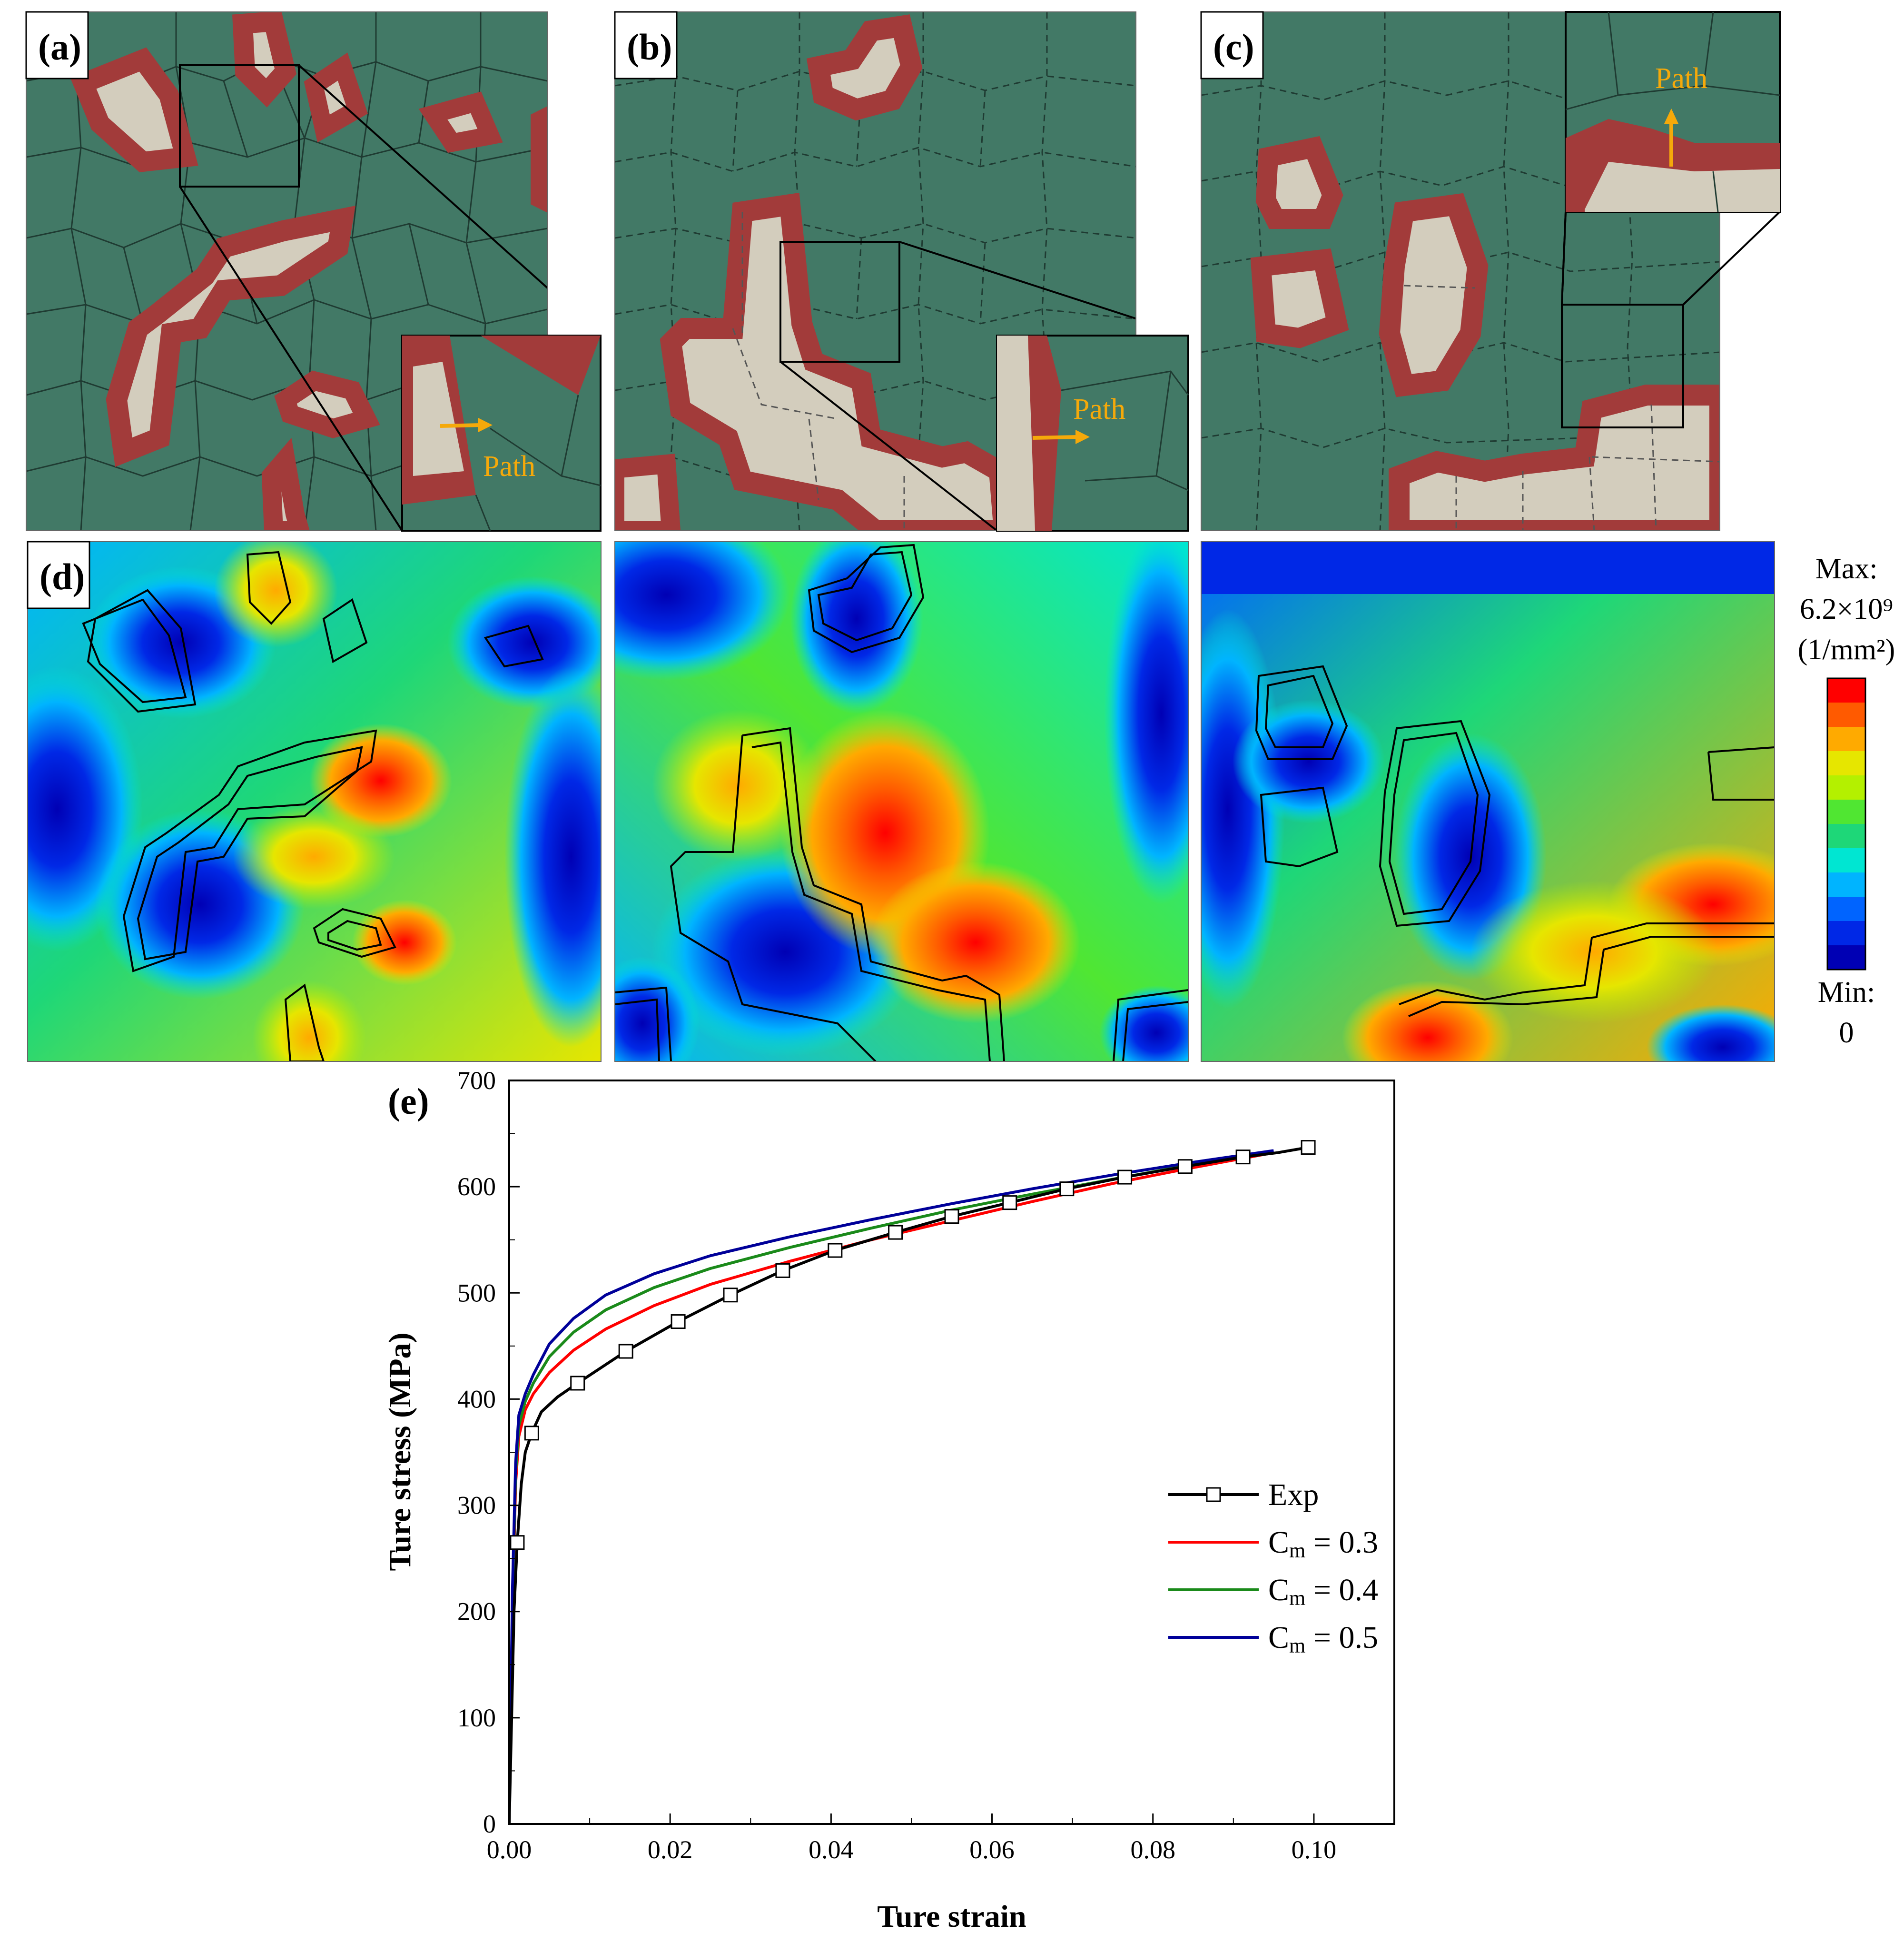  What do you see at coordinates (1673, 112) in the screenshot?
I see `panel-c-inset: Path` at bounding box center [1673, 112].